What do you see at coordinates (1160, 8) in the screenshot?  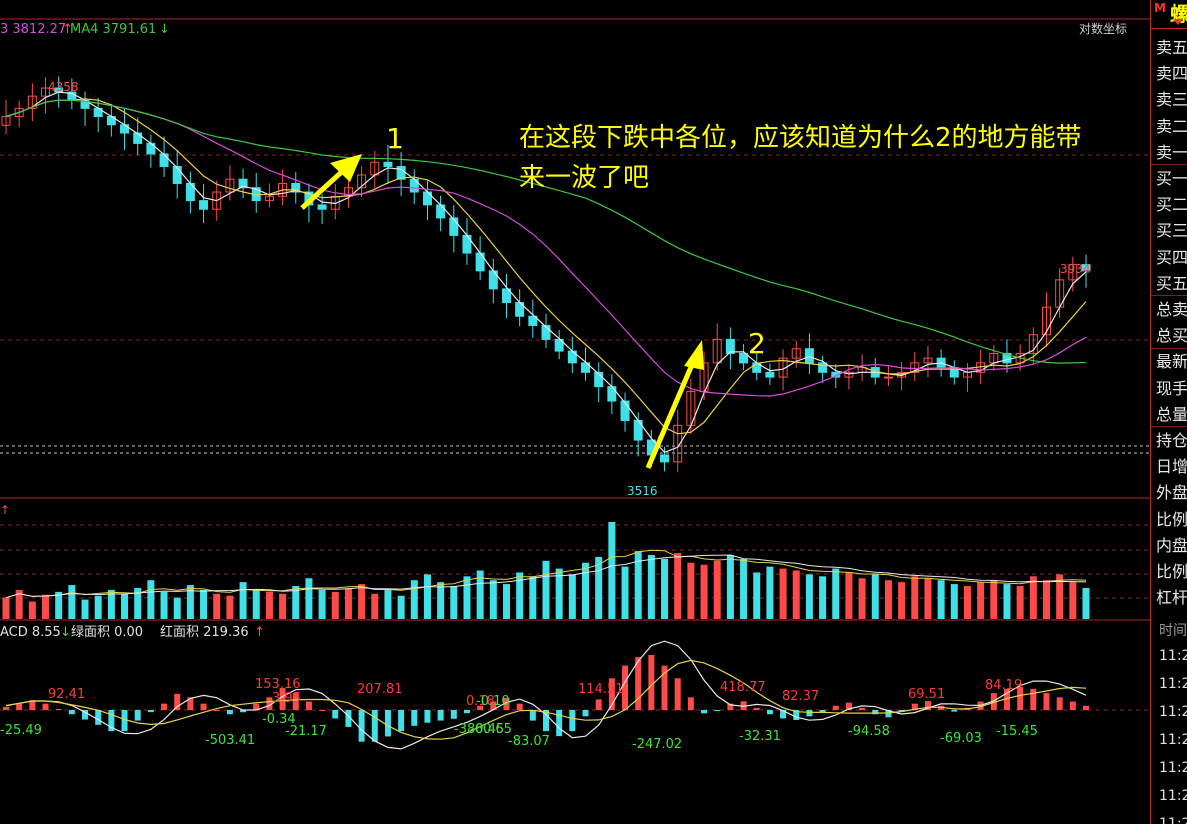 I see `menu-icon: M` at bounding box center [1160, 8].